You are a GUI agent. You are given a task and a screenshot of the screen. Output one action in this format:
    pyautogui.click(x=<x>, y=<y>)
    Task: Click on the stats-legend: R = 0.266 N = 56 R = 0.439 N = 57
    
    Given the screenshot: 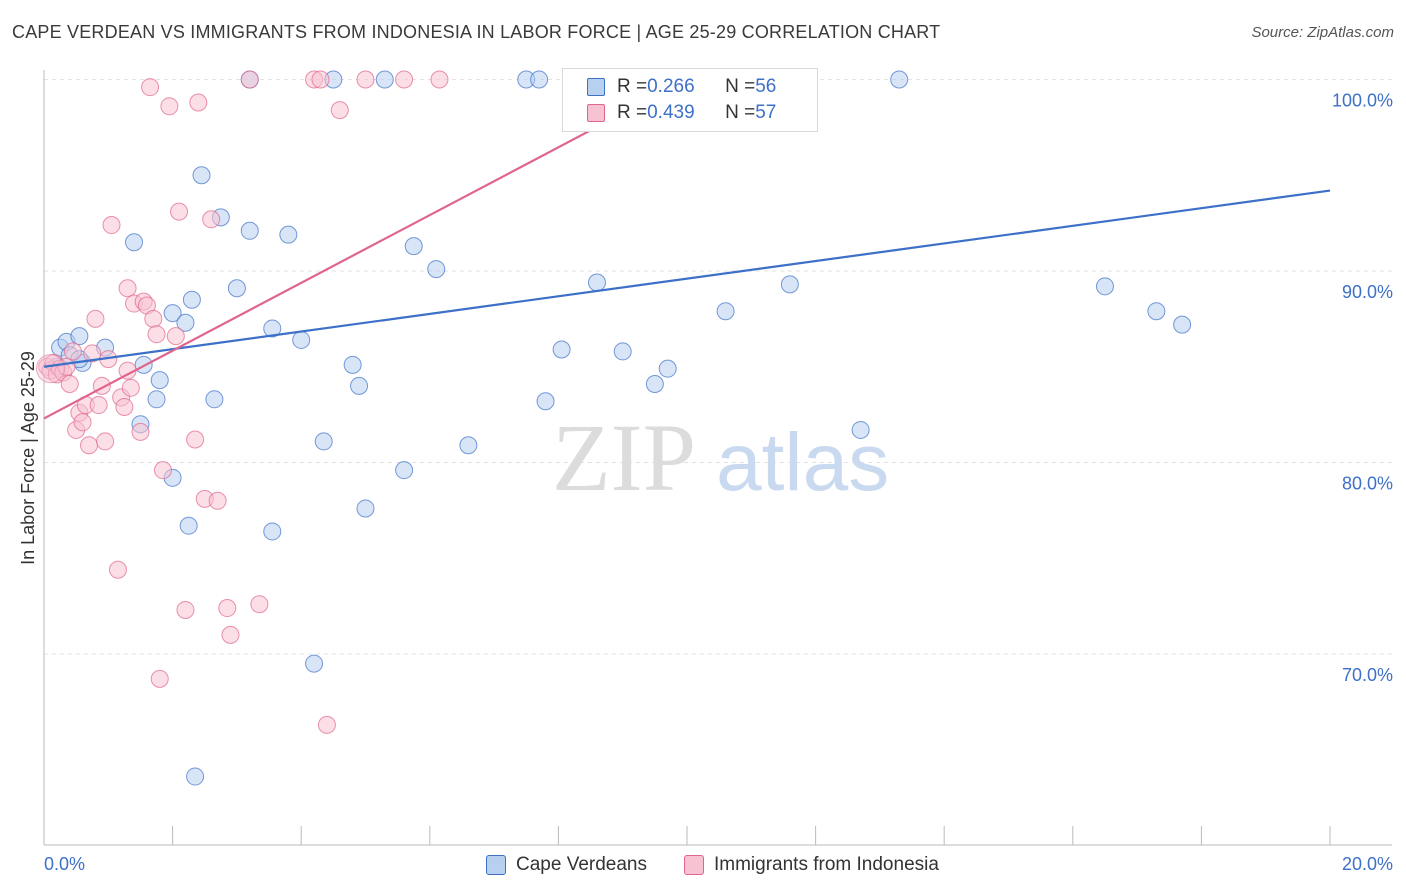 What is the action you would take?
    pyautogui.click(x=690, y=100)
    